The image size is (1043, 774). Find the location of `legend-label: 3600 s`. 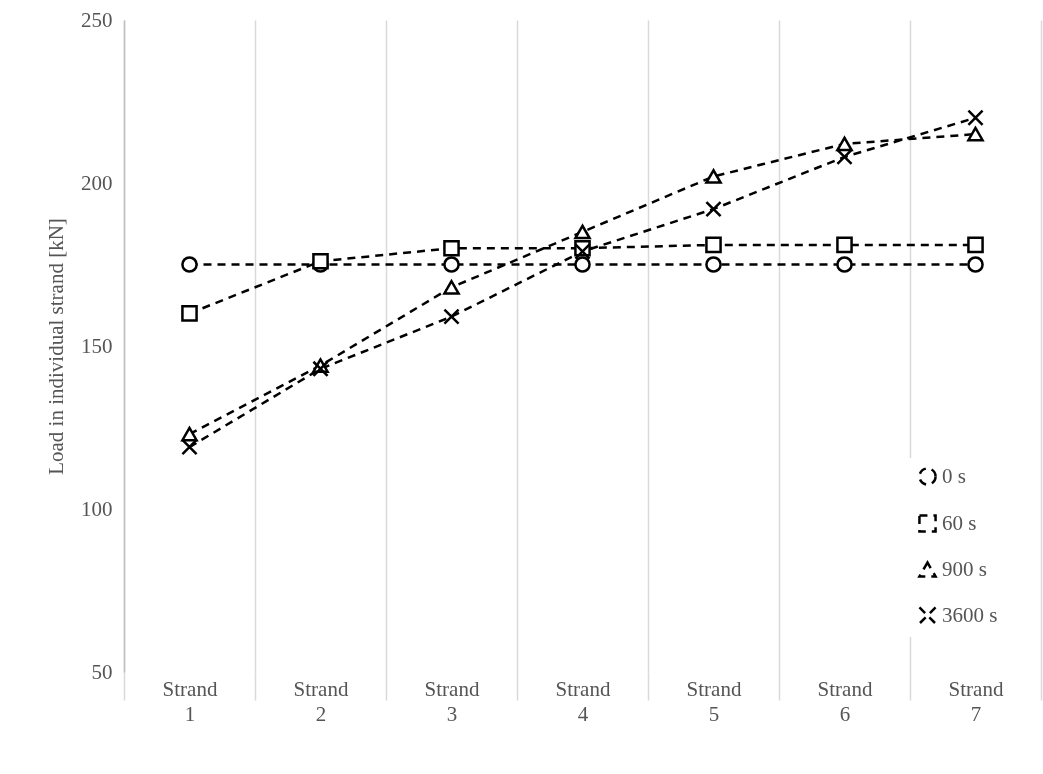

legend-label: 3600 s is located at coordinates (970, 614).